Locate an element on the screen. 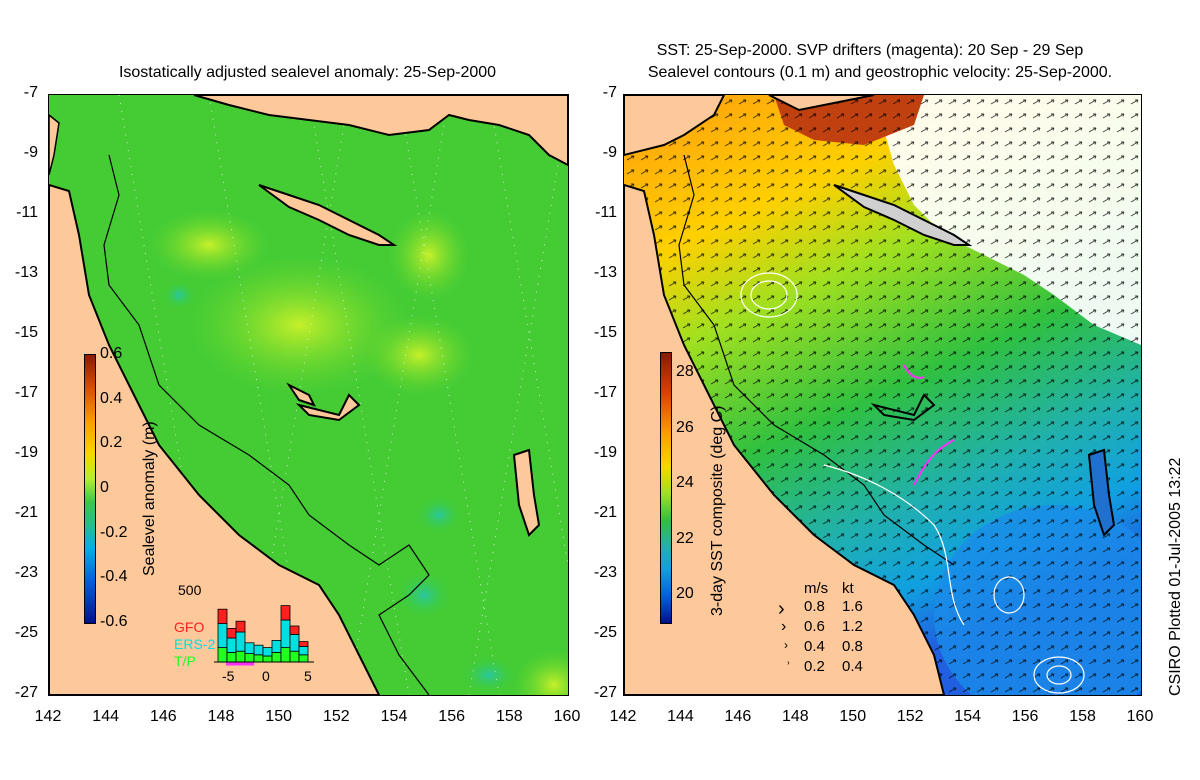 This screenshot has width=1200, height=780. velocity-legend-ms: 0.2 is located at coordinates (814, 666).